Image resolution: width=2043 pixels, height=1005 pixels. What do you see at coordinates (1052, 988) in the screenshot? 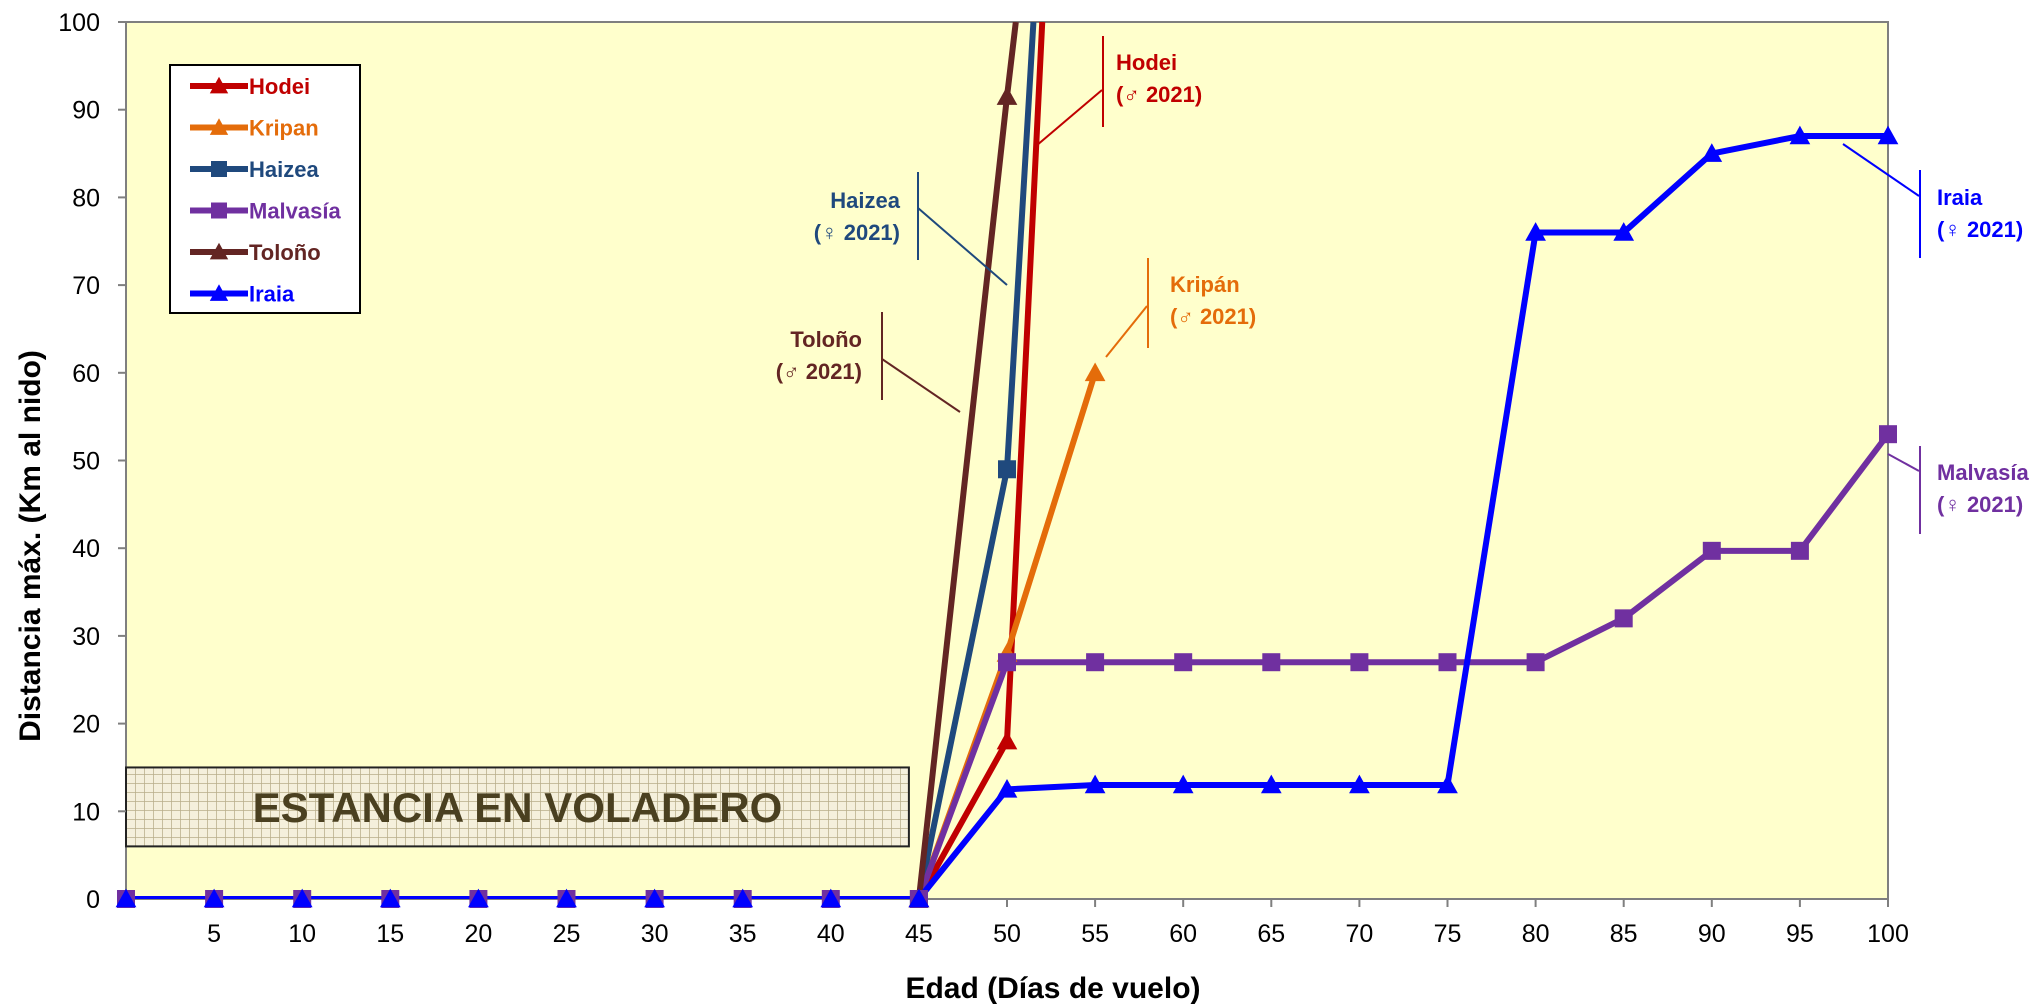
I see `x-axis-title: Edad (Días de vuelo)` at bounding box center [1052, 988].